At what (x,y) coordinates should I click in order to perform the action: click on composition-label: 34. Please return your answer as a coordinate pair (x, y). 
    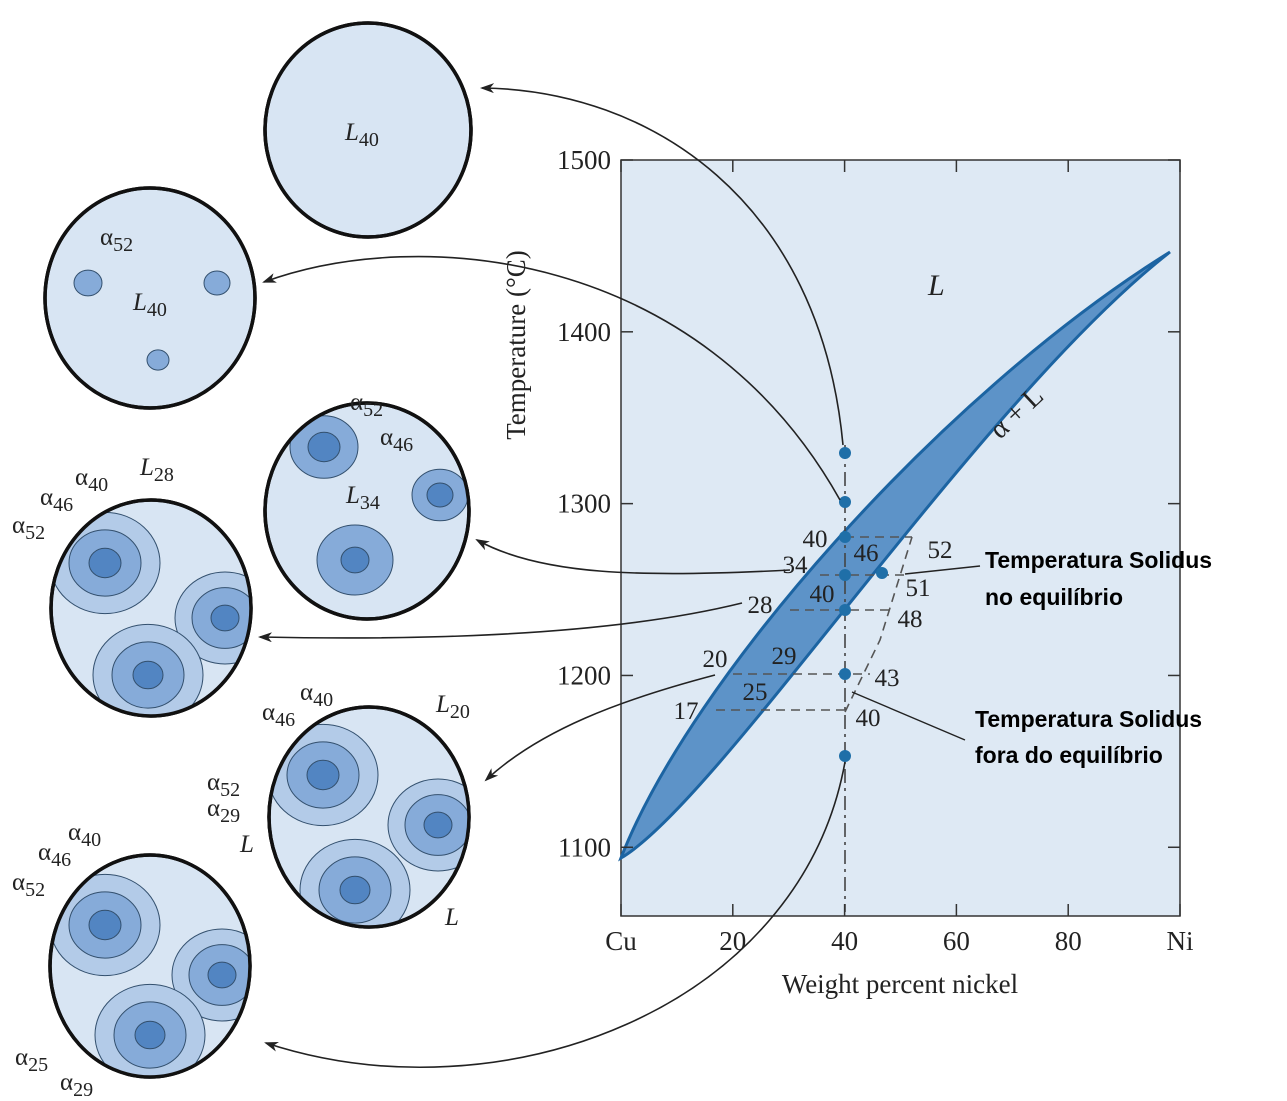
    Looking at the image, I should click on (796, 565).